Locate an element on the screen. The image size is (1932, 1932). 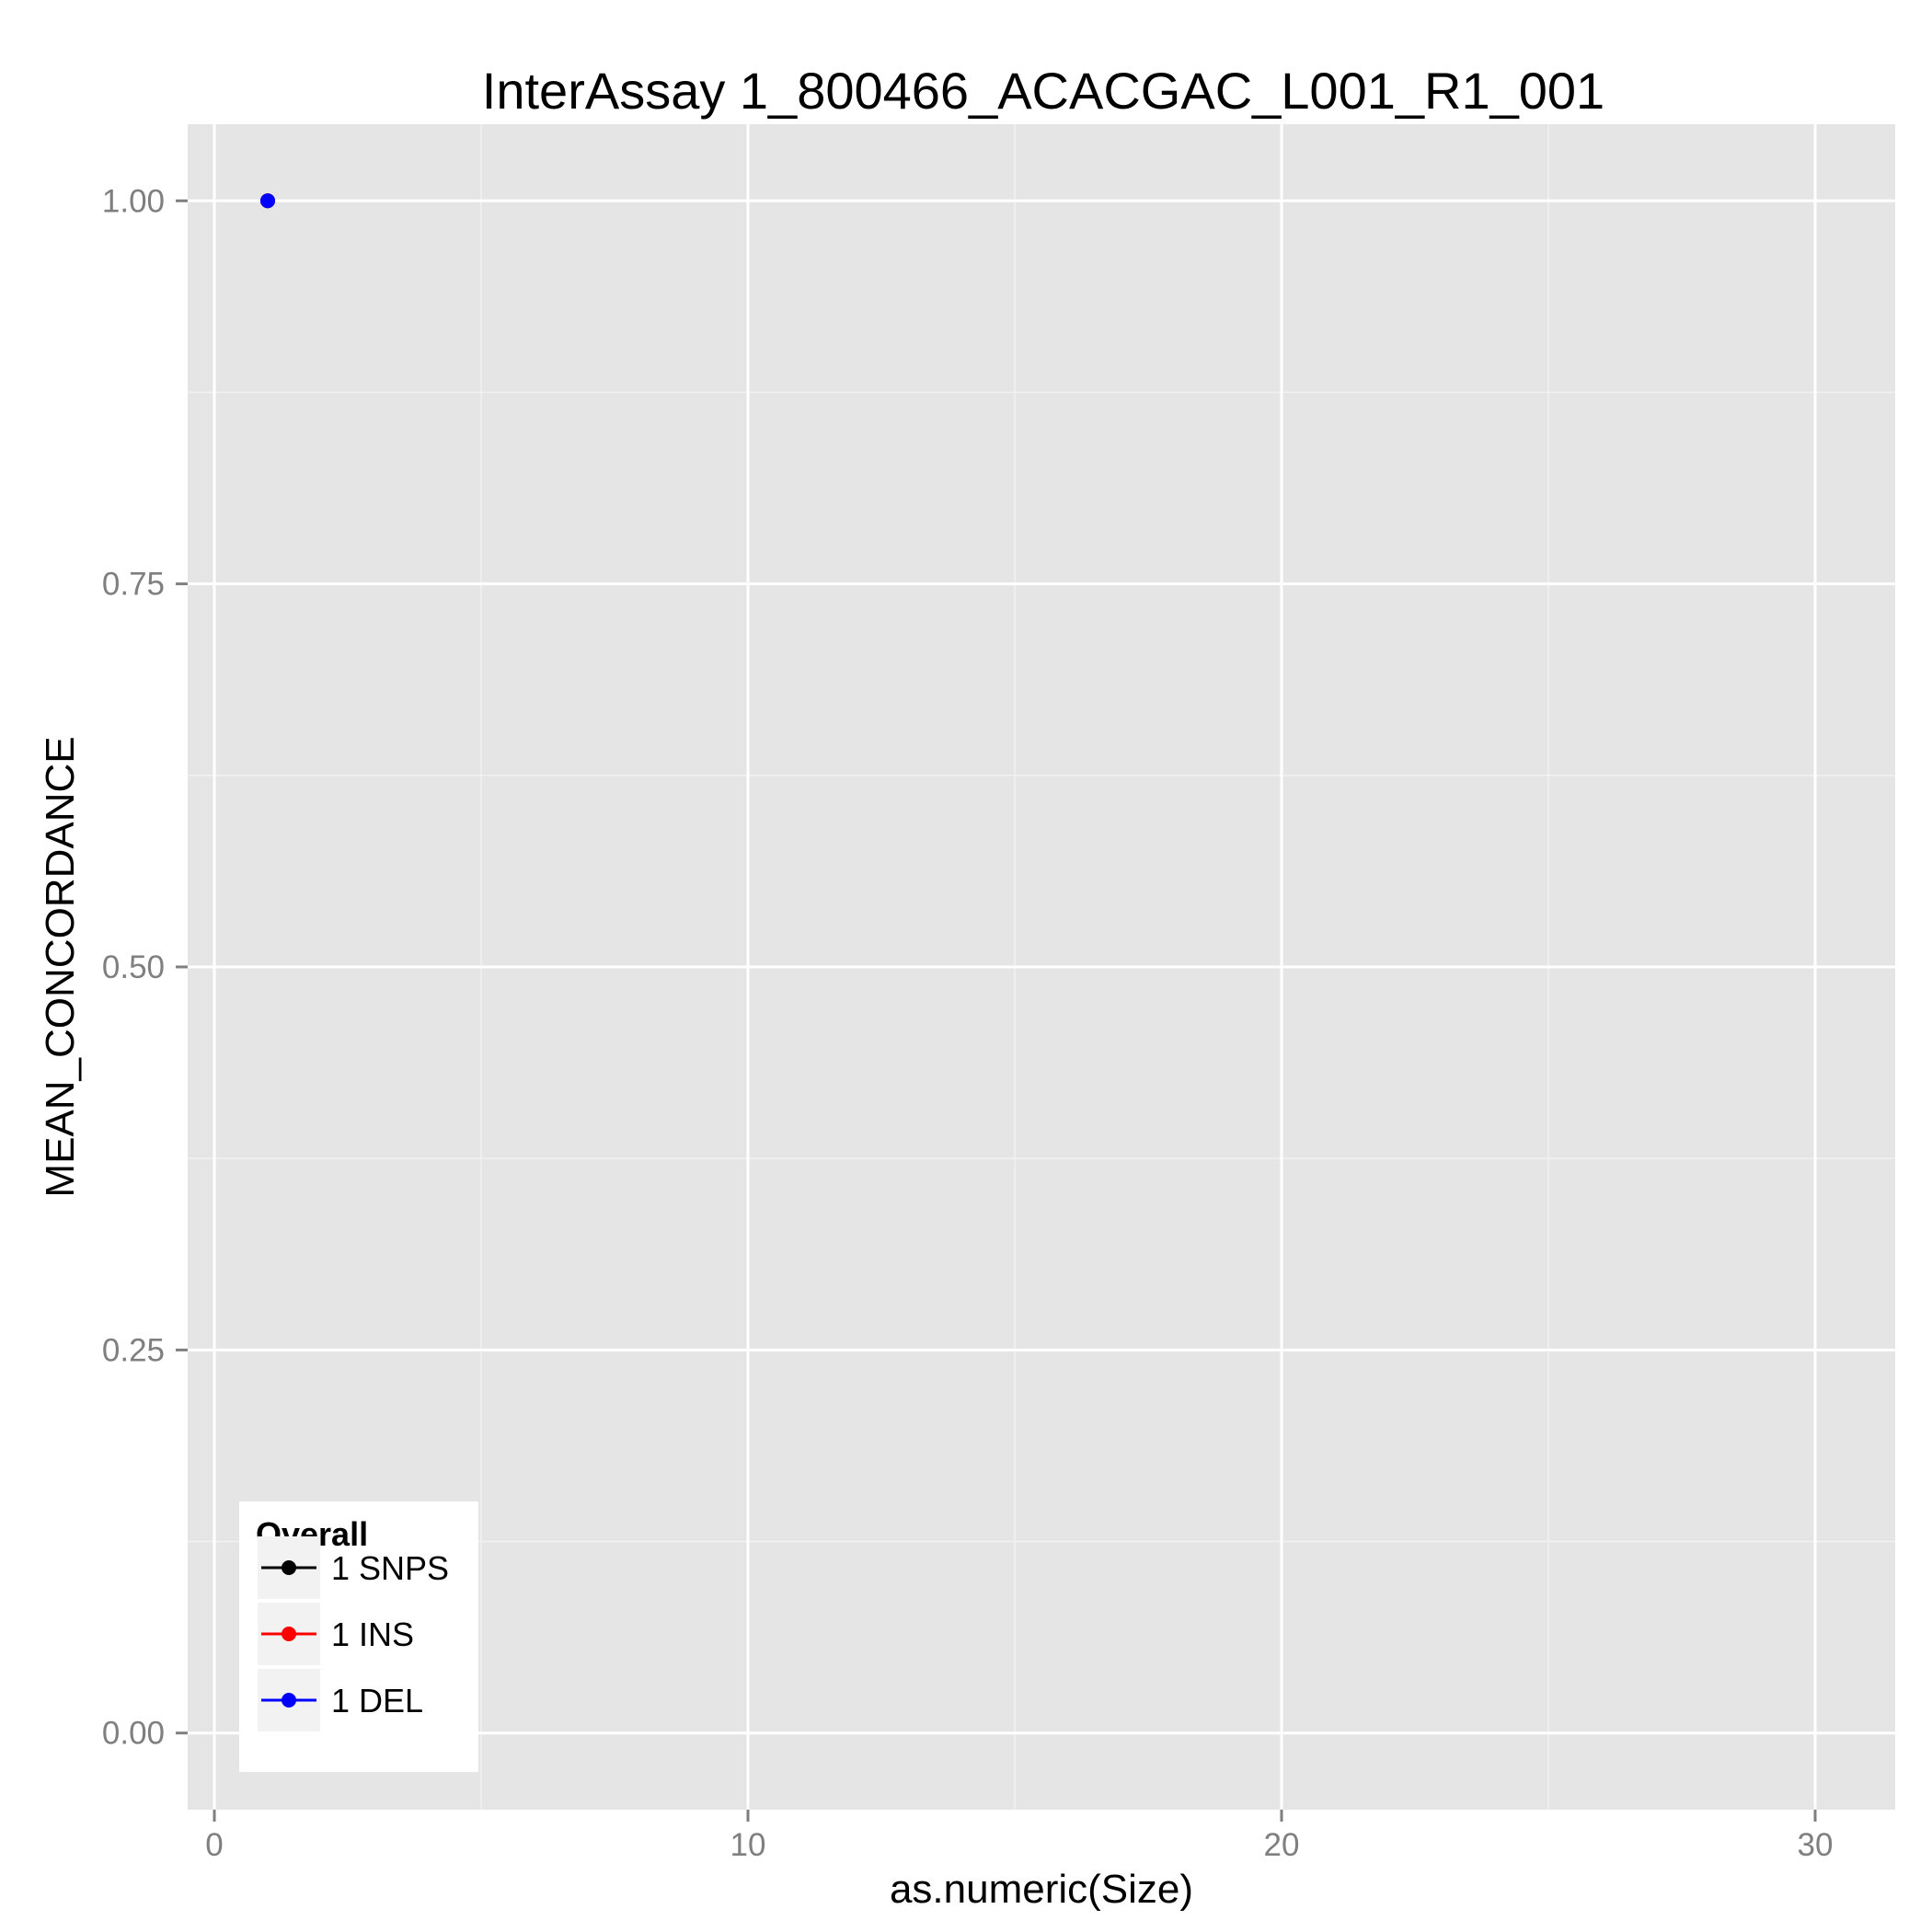
y-tick-label: 0.50 is located at coordinates (133, 967).